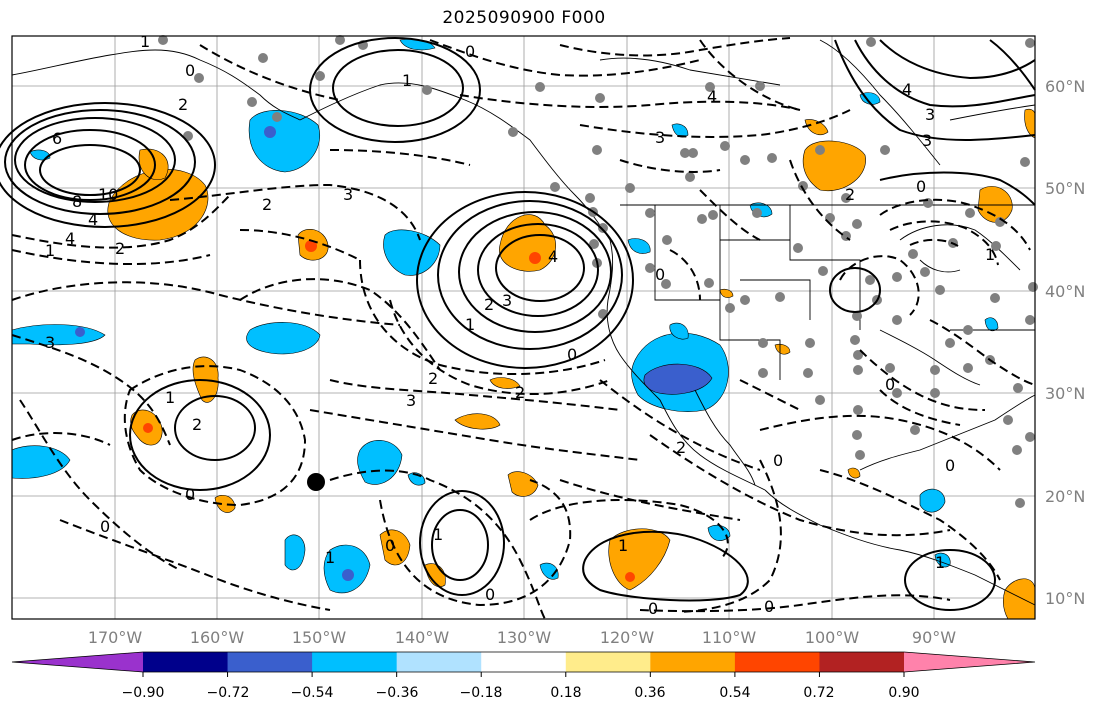 The height and width of the screenshot is (712, 1105). Describe the element at coordinates (481, 693) in the screenshot. I see `colorbar-tick-label: −0.18` at that location.